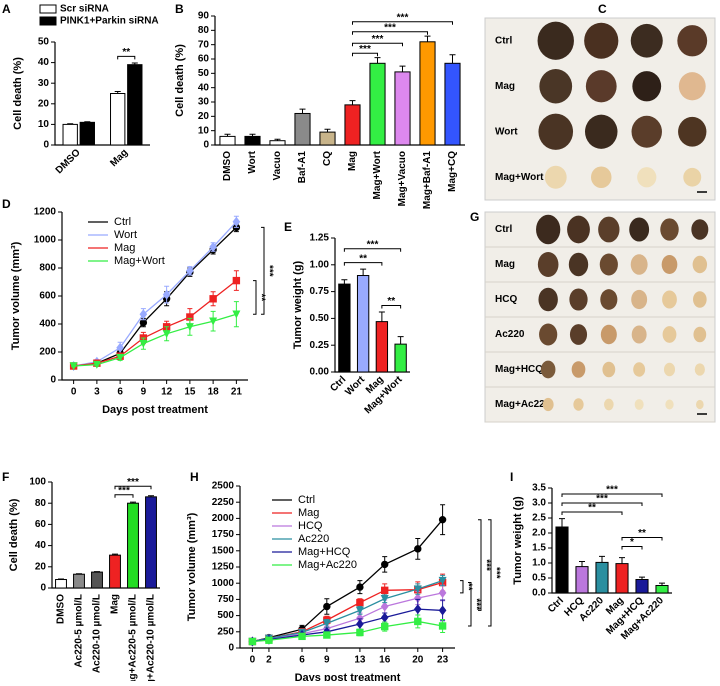 The width and height of the screenshot is (720, 686). I want to click on y-tick-label: 250, so click(225, 631).